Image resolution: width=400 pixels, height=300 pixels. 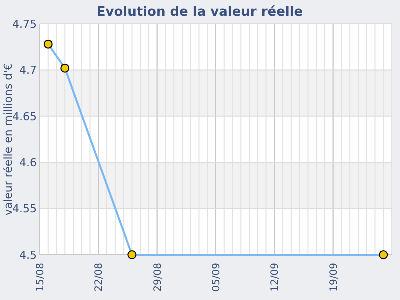 I want to click on x-tick-label: 19/09, so click(x=334, y=277).